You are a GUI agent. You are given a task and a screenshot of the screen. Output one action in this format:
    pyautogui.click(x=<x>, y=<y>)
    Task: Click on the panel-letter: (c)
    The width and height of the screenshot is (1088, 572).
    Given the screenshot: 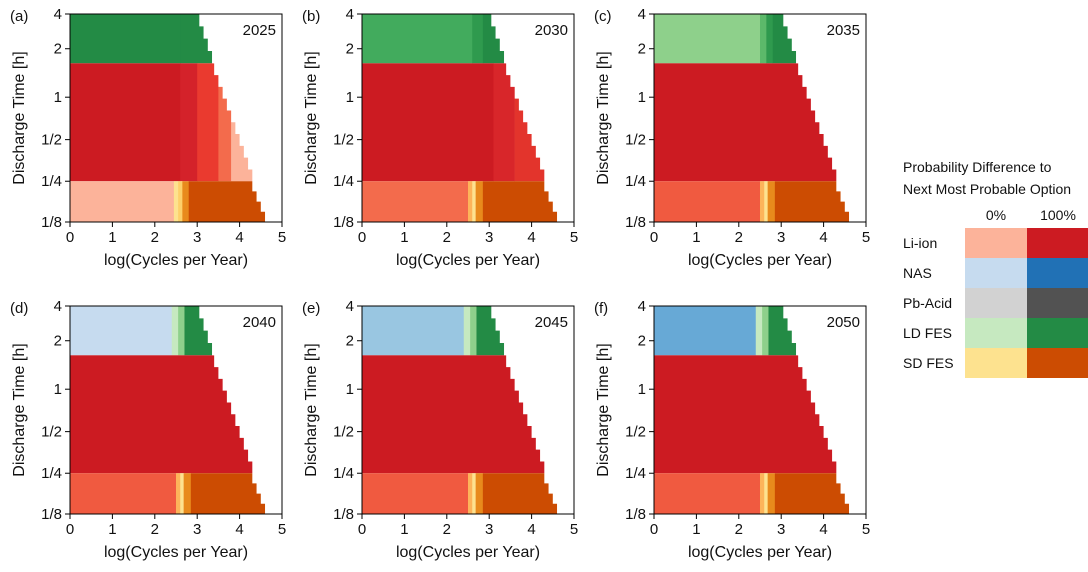 What is the action you would take?
    pyautogui.click(x=603, y=16)
    